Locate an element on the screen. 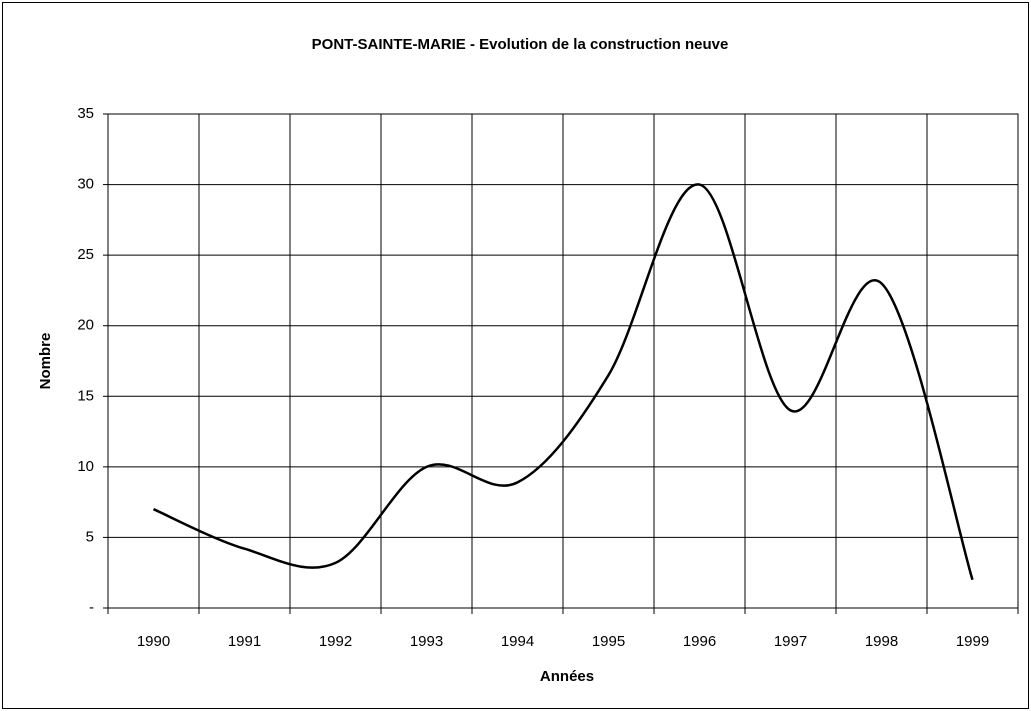  x-tick-label: 1995 is located at coordinates (608, 641).